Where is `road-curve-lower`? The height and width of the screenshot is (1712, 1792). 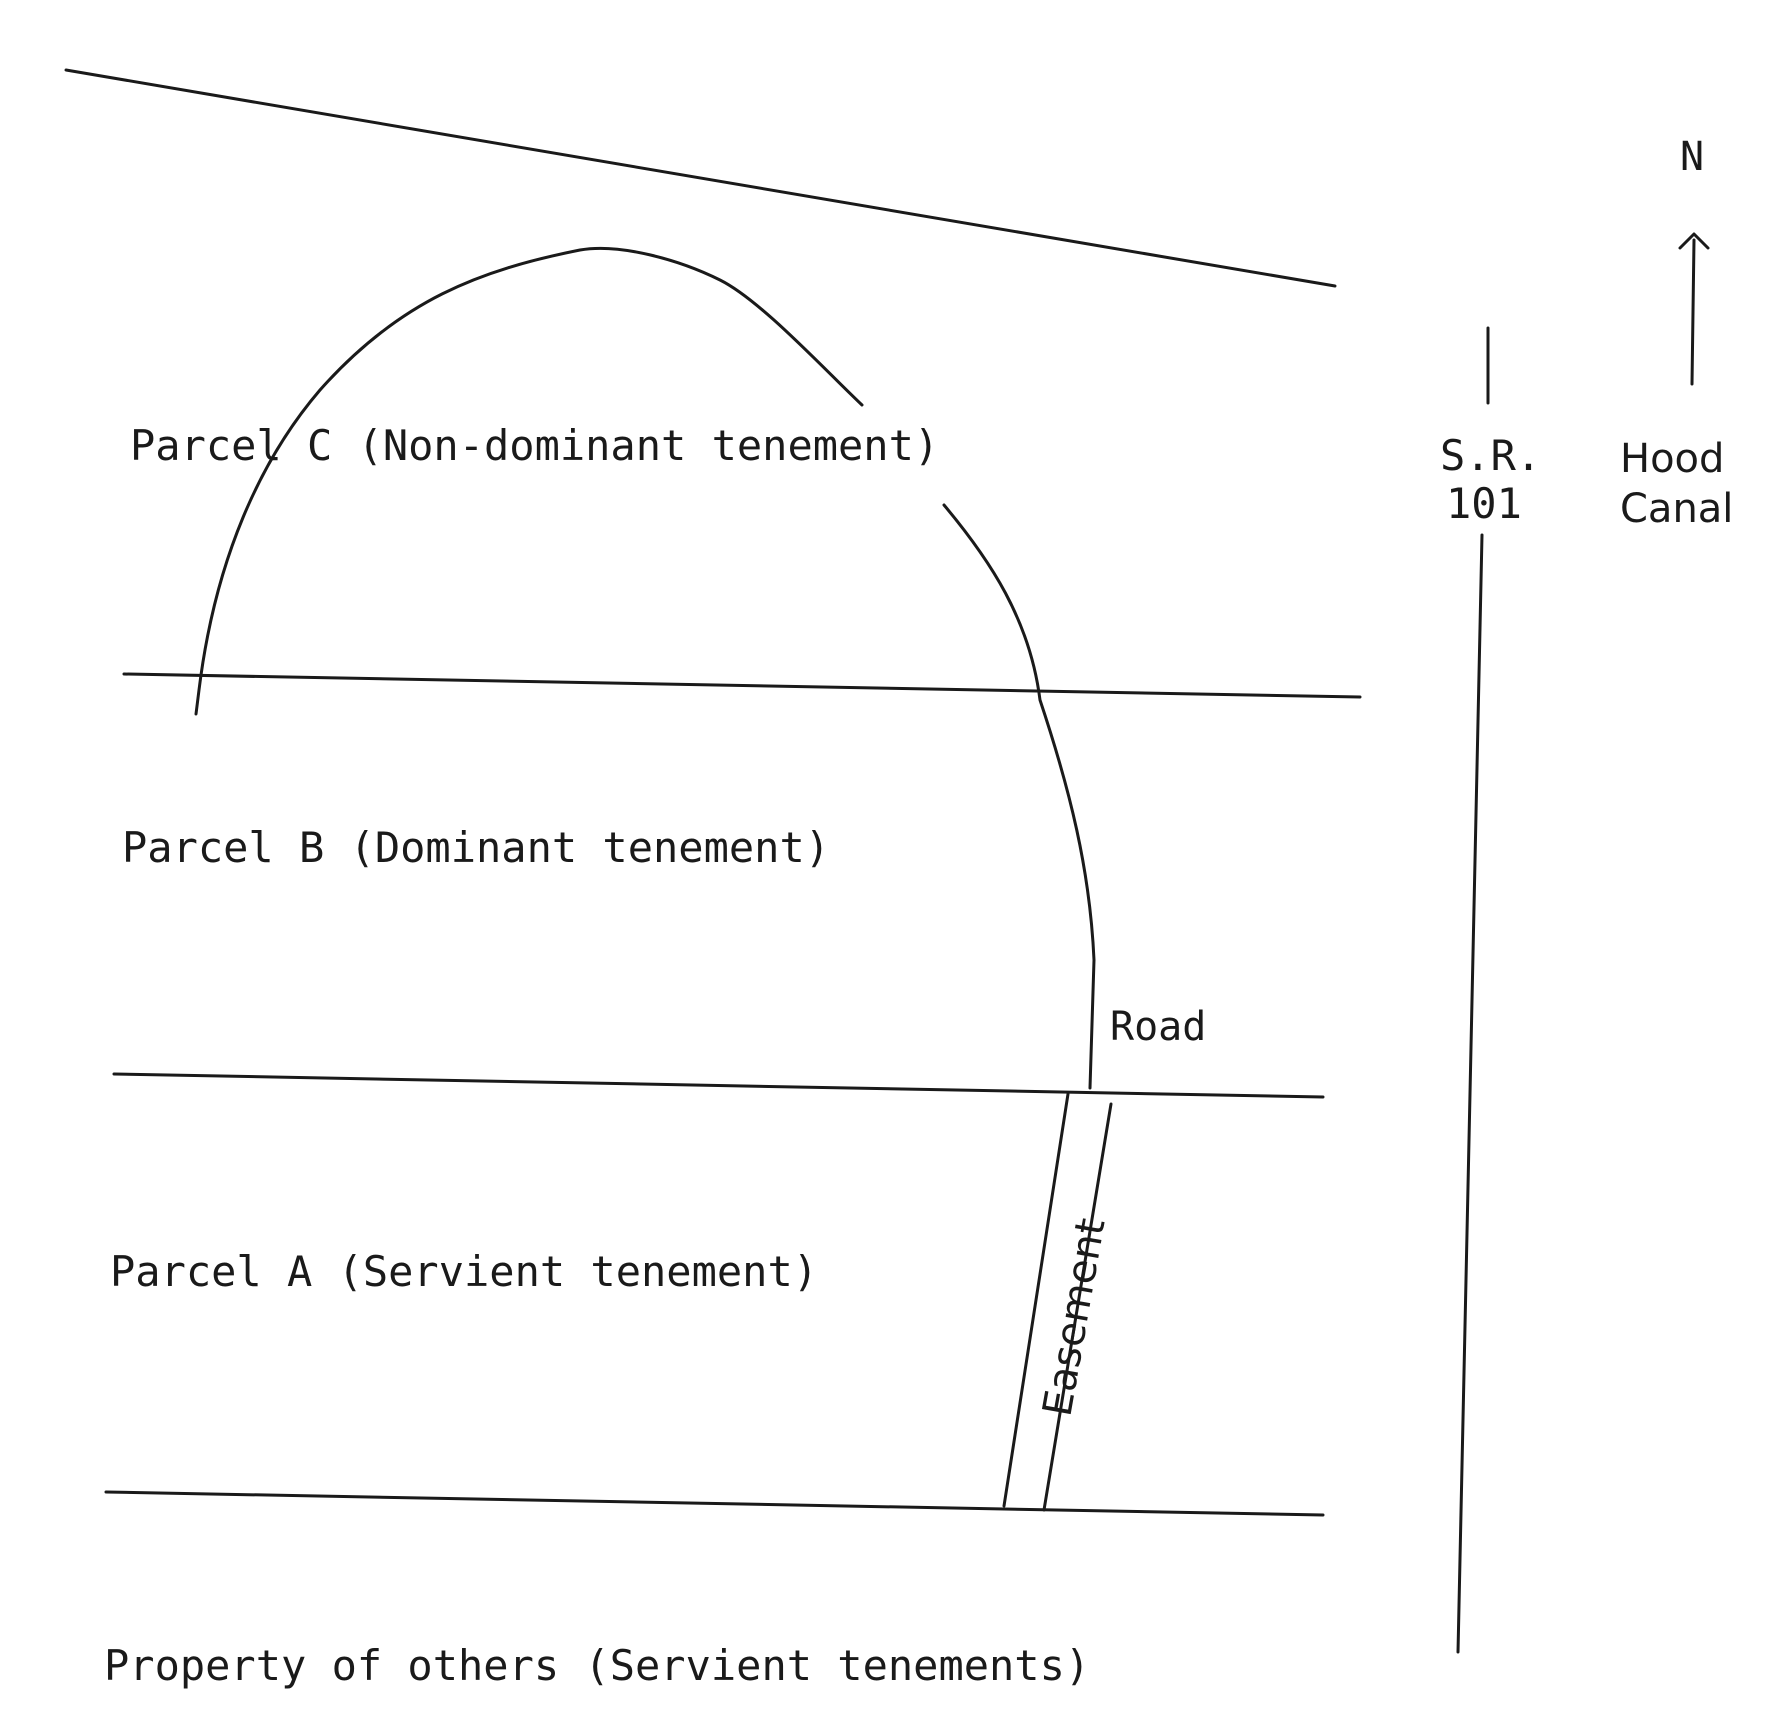 road-curve-lower is located at coordinates (1019, 796).